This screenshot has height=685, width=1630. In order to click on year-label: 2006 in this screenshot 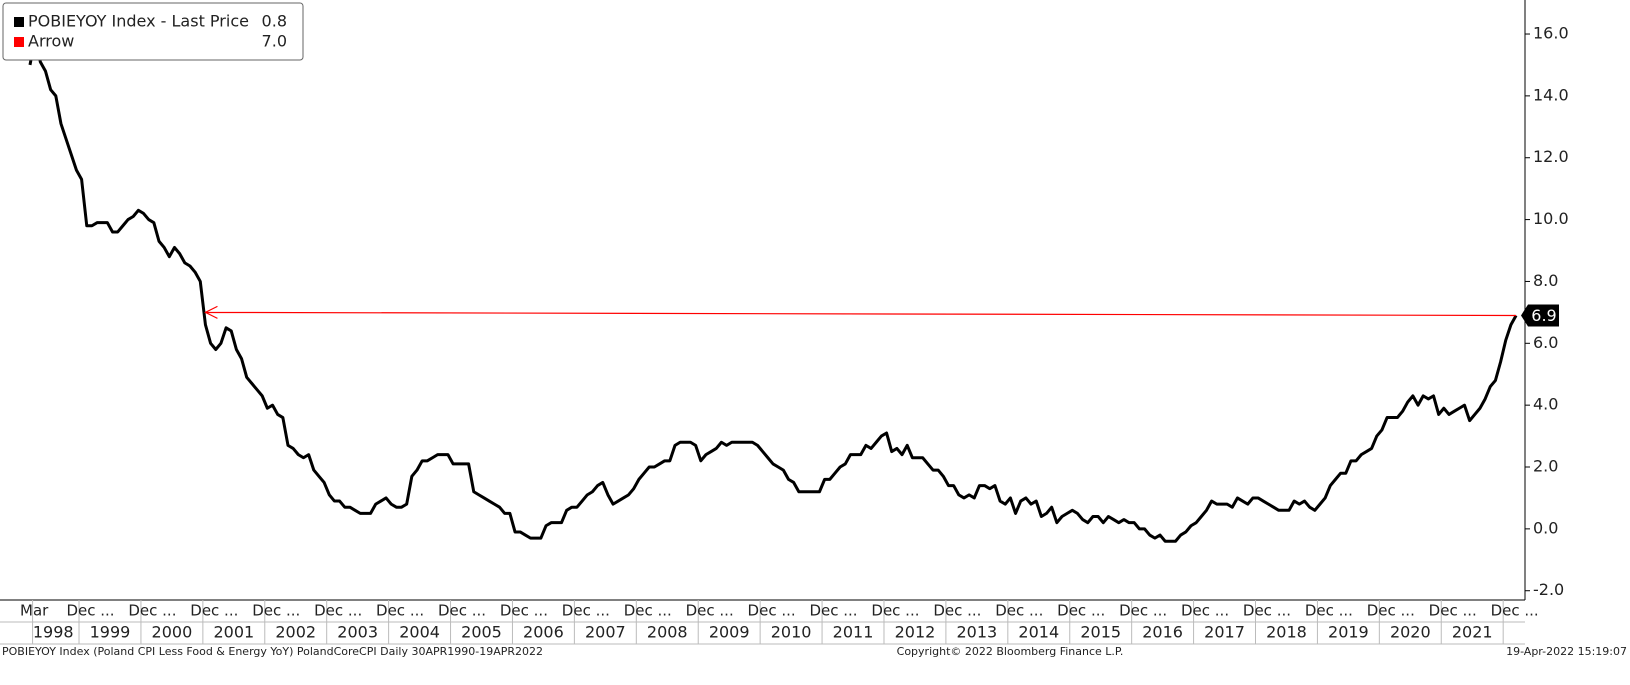, I will do `click(543, 632)`.